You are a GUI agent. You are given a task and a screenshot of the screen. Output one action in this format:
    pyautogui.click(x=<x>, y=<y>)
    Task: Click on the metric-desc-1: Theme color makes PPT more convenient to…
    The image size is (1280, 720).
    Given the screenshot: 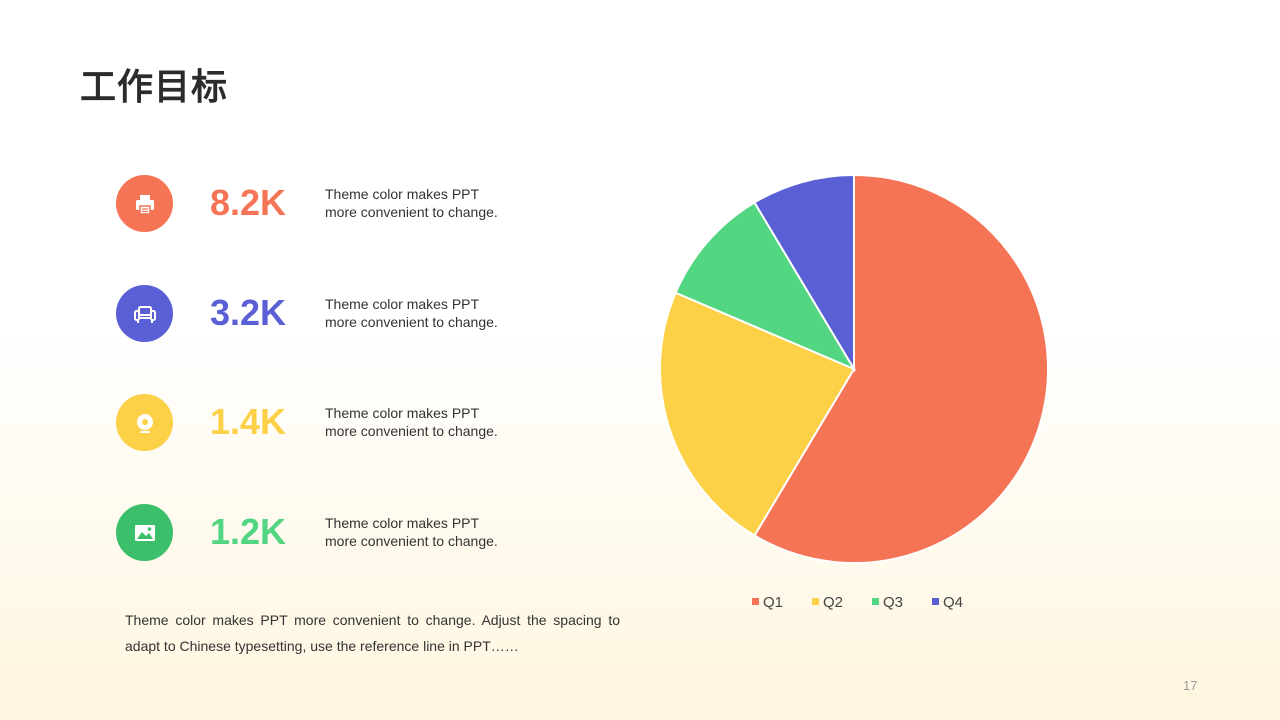 What is the action you would take?
    pyautogui.click(x=445, y=203)
    